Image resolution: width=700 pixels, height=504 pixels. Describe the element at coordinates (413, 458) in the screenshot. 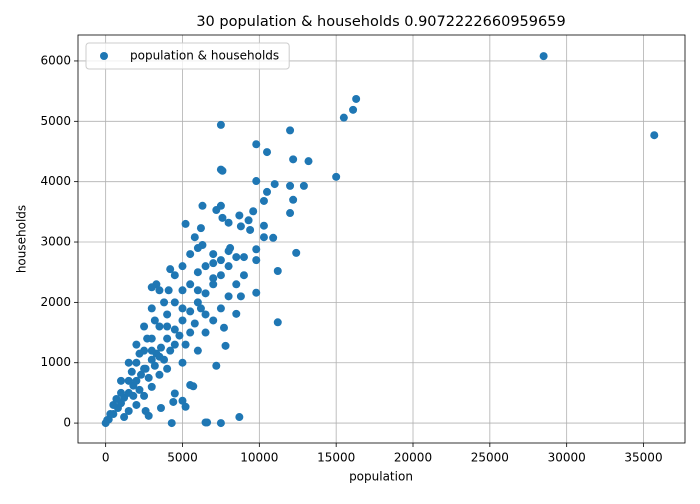

I see `x-tick-label: 20000` at that location.